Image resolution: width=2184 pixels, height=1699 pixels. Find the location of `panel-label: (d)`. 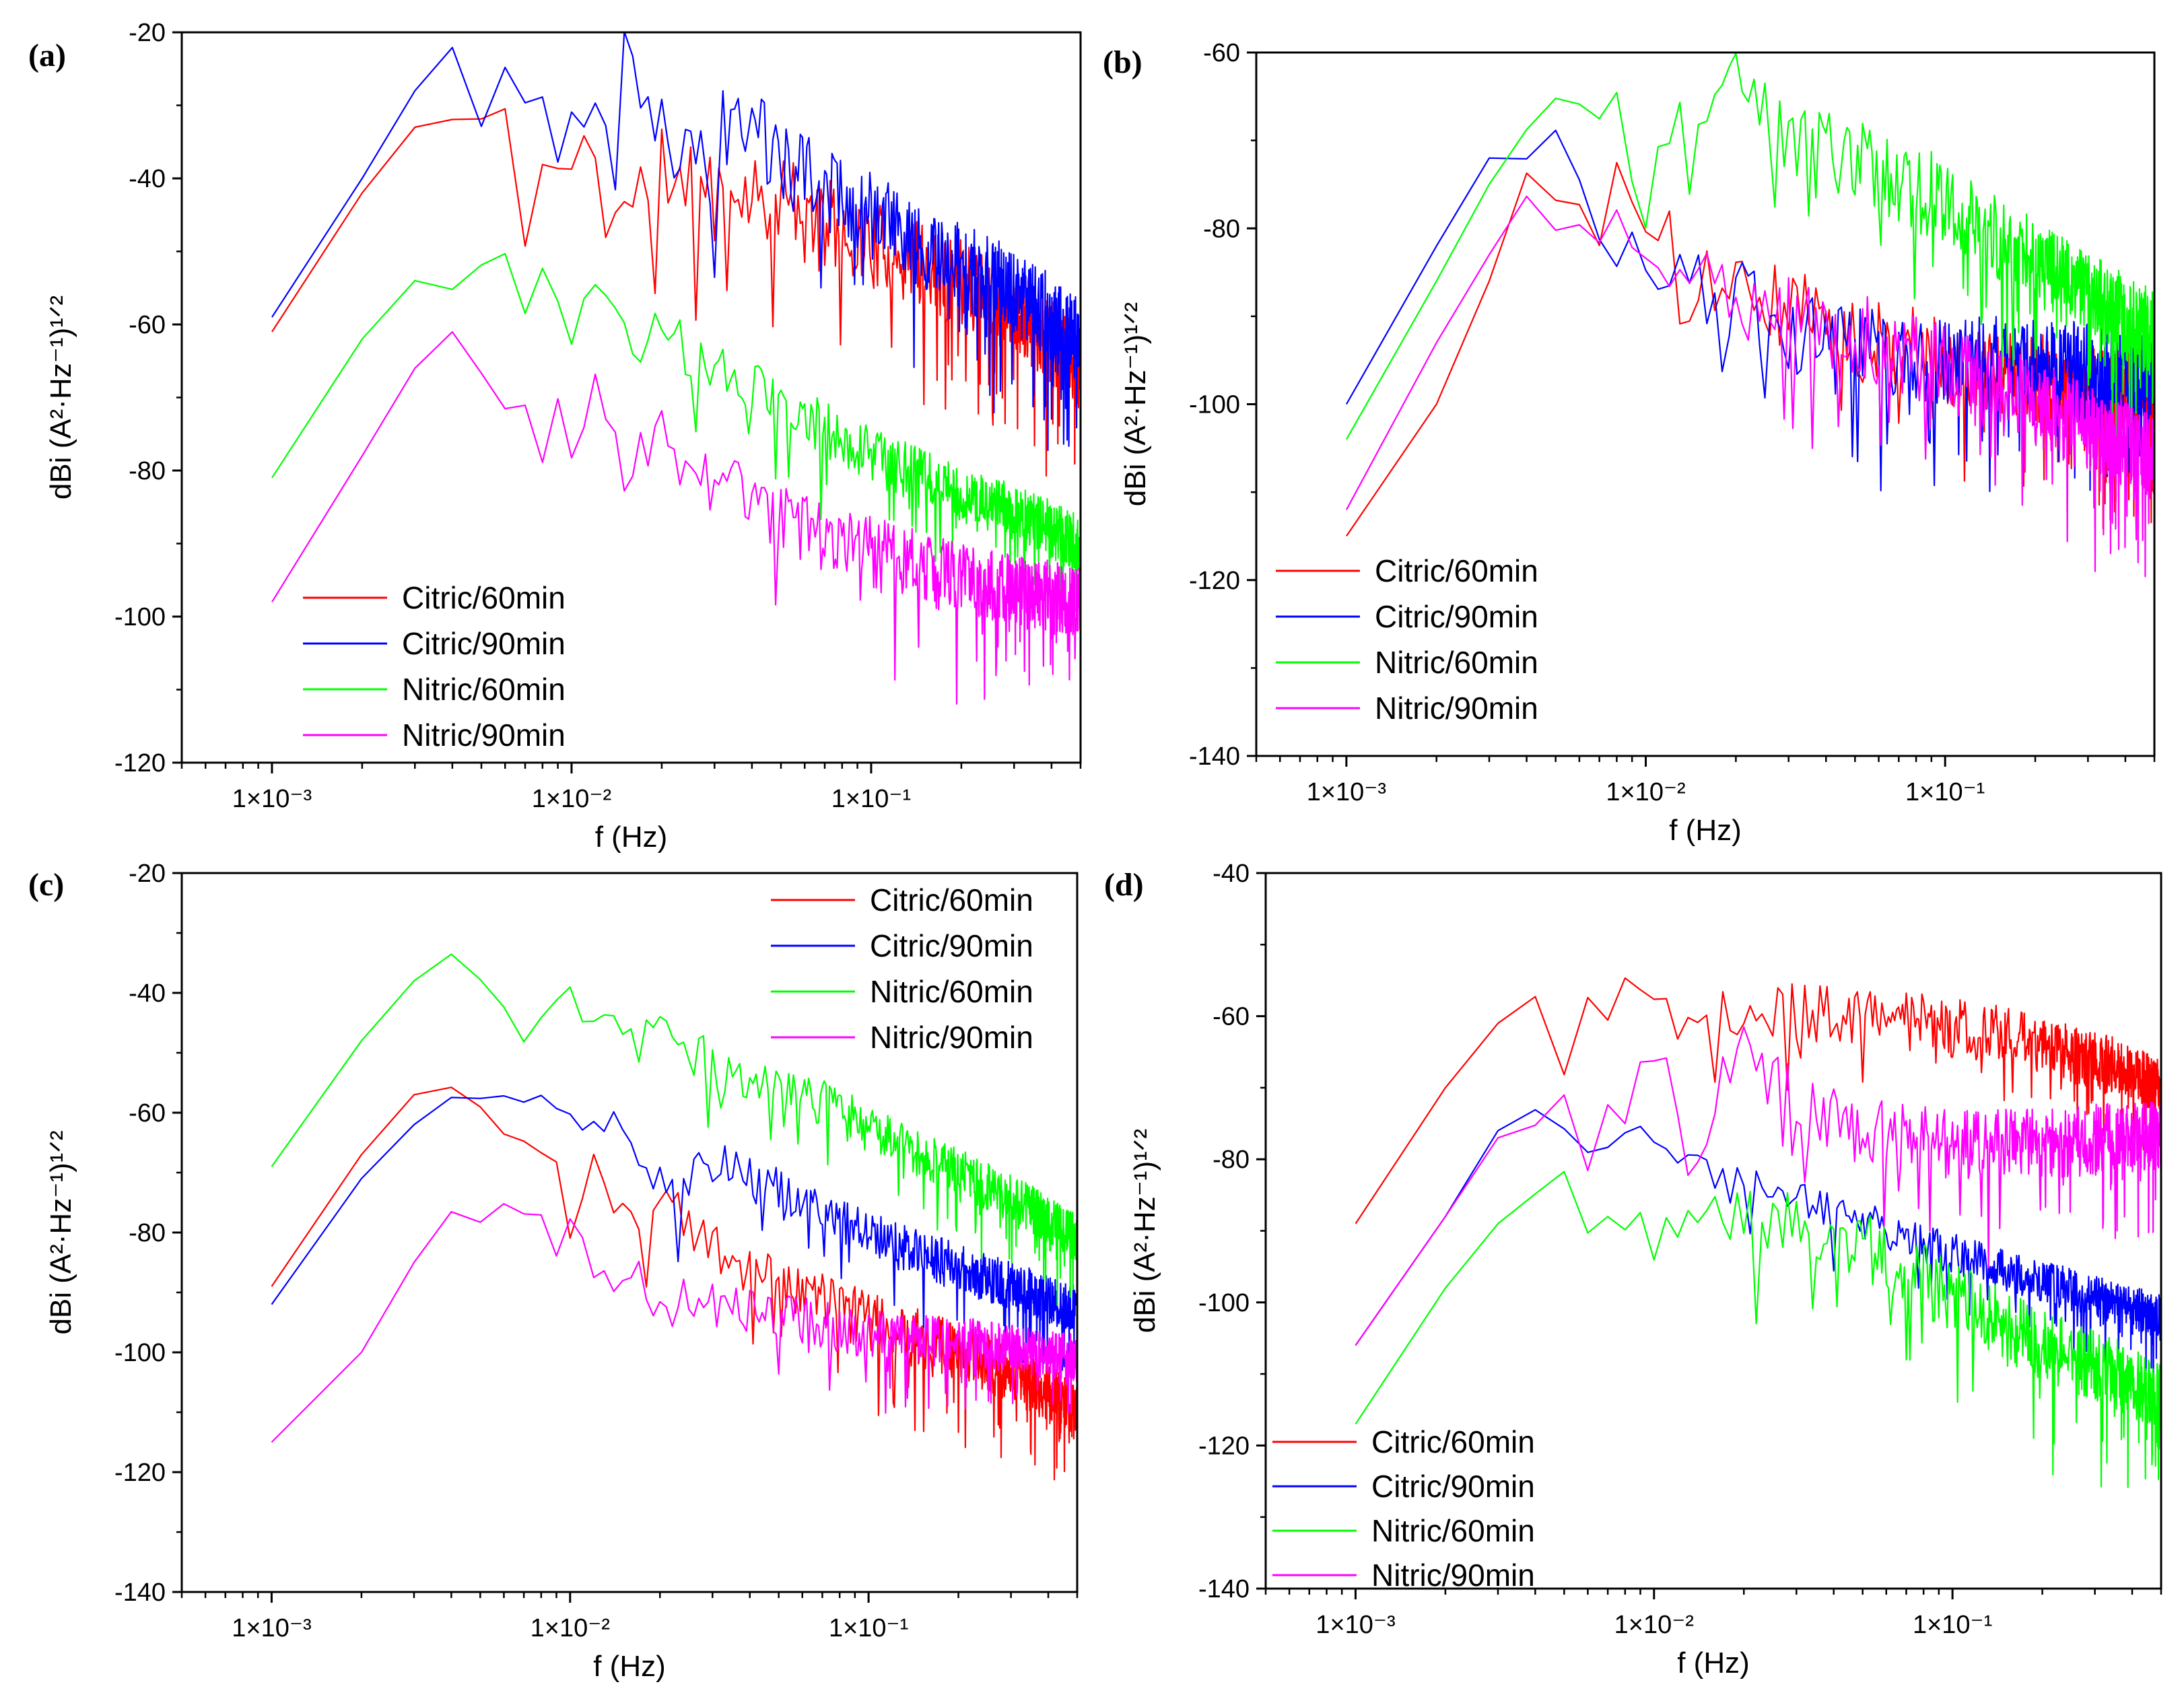

panel-label: (d) is located at coordinates (1124, 885).